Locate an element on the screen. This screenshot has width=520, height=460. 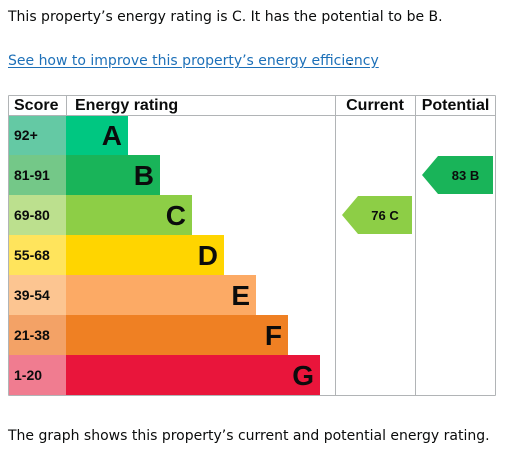
rating-bar-f is located at coordinates (177, 335).